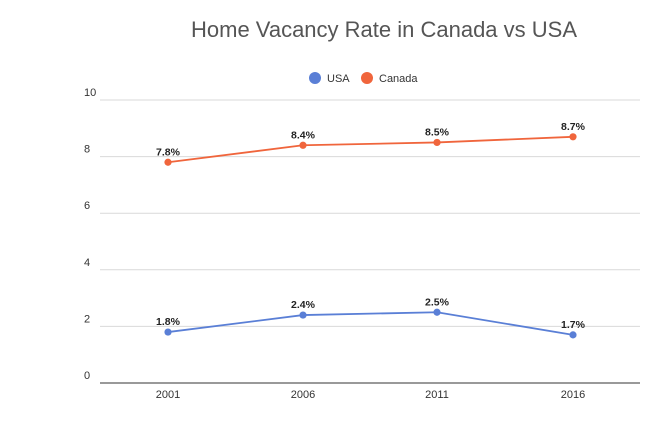 The width and height of the screenshot is (650, 424). What do you see at coordinates (370, 395) in the screenshot?
I see `x-axis-ticks: 2001 2006 2011 2016` at bounding box center [370, 395].